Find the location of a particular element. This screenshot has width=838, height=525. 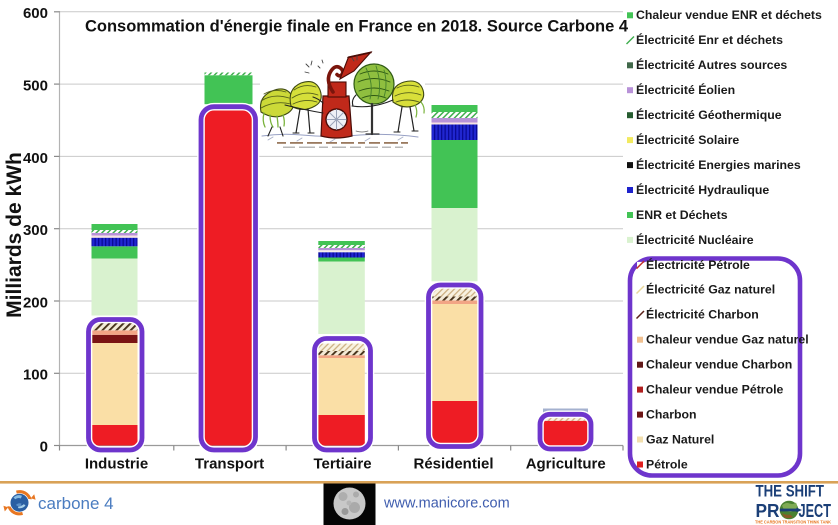

svg-text: Industrie is located at coordinates (116, 464).